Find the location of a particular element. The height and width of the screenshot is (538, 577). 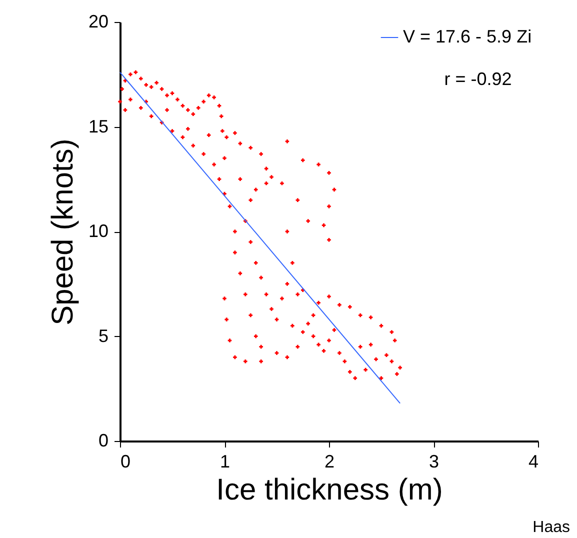

y-tick-label: 20 is located at coordinates (98, 22).